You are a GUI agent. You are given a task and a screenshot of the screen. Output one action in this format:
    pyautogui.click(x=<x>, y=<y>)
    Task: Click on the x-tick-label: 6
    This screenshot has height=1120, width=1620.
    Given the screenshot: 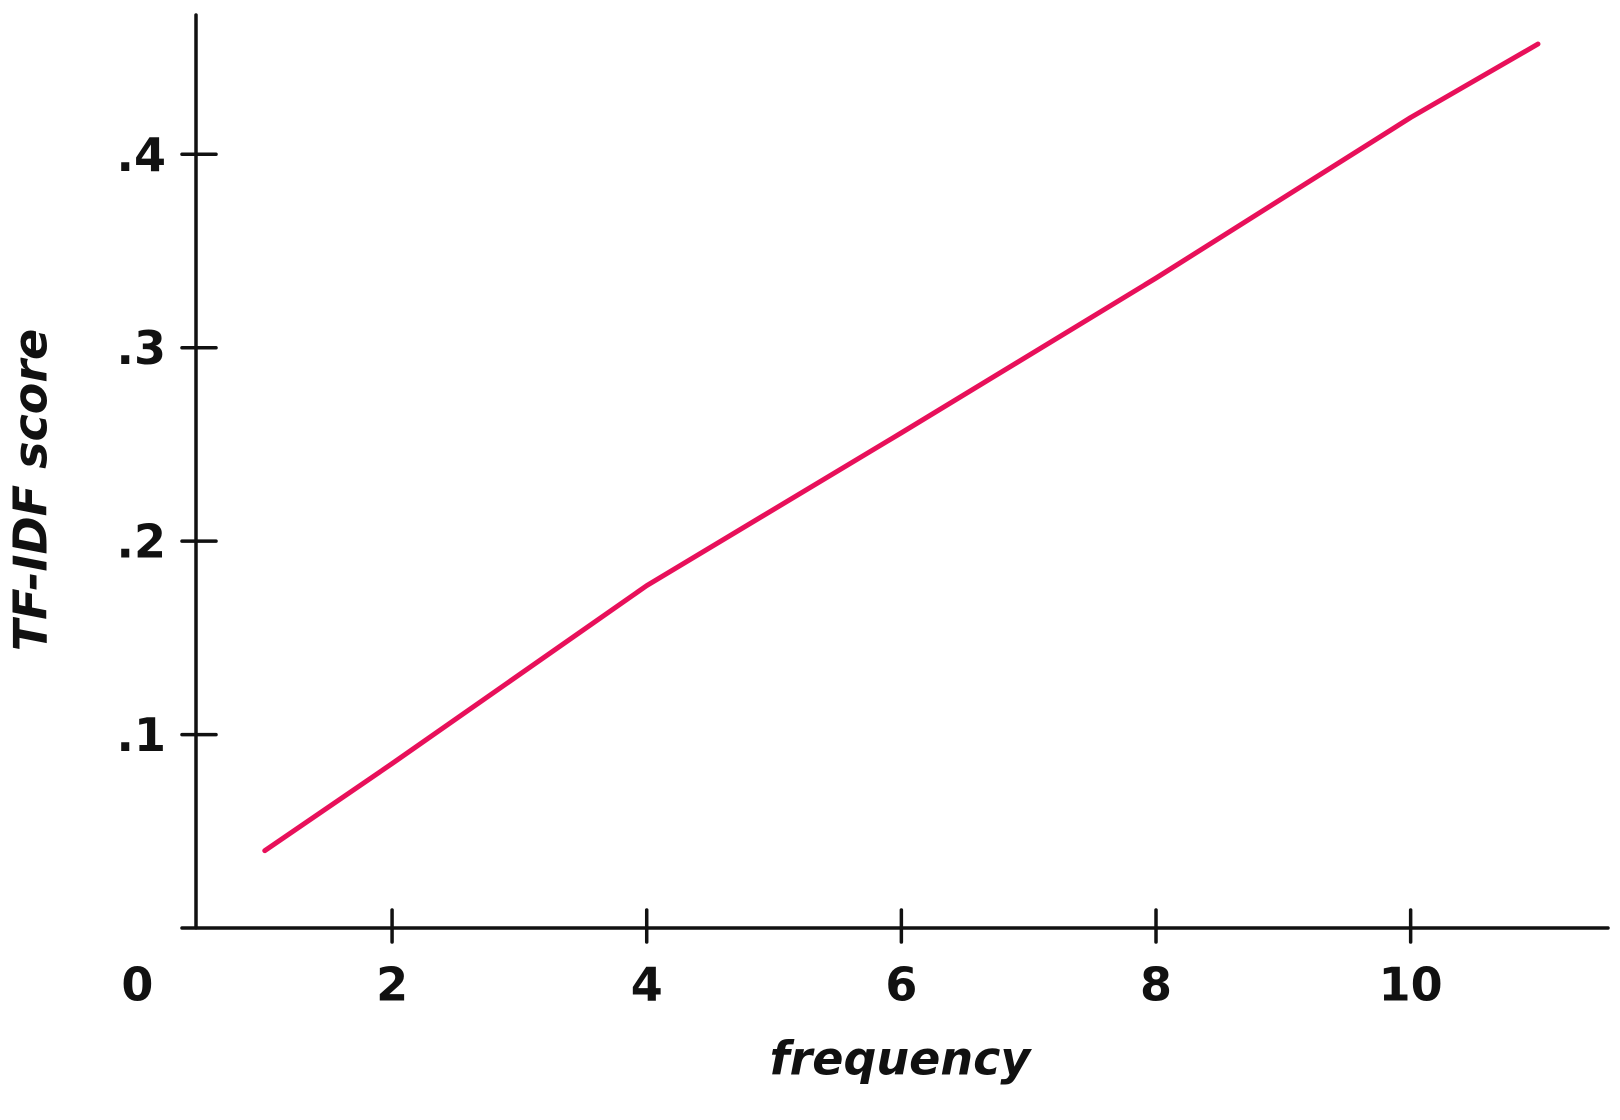 What is the action you would take?
    pyautogui.click(x=901, y=985)
    